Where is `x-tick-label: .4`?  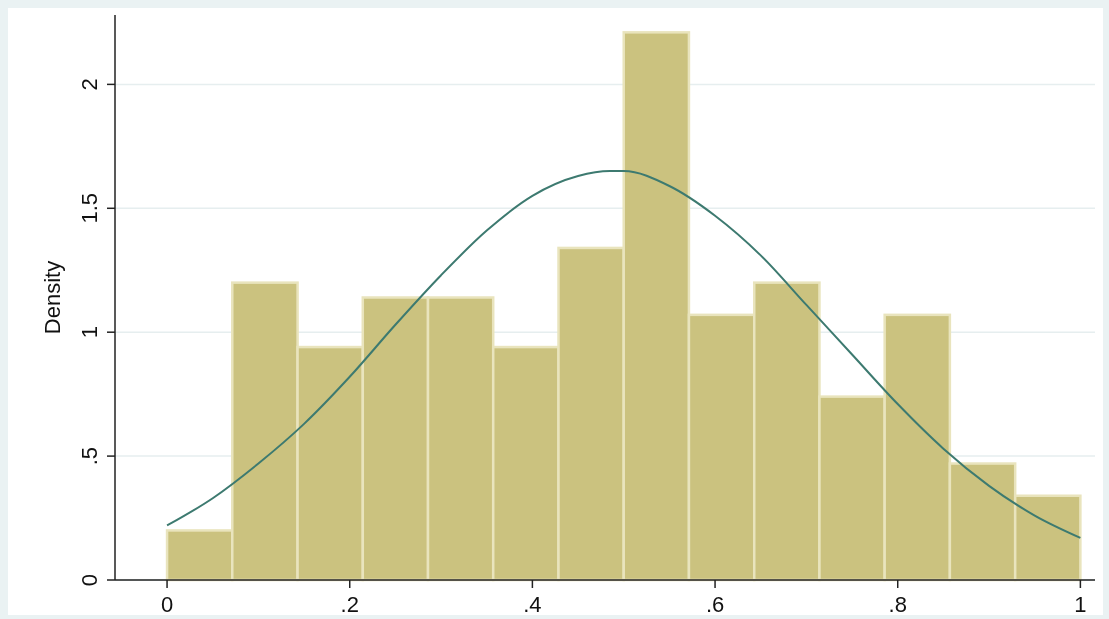
x-tick-label: .4 is located at coordinates (532, 604).